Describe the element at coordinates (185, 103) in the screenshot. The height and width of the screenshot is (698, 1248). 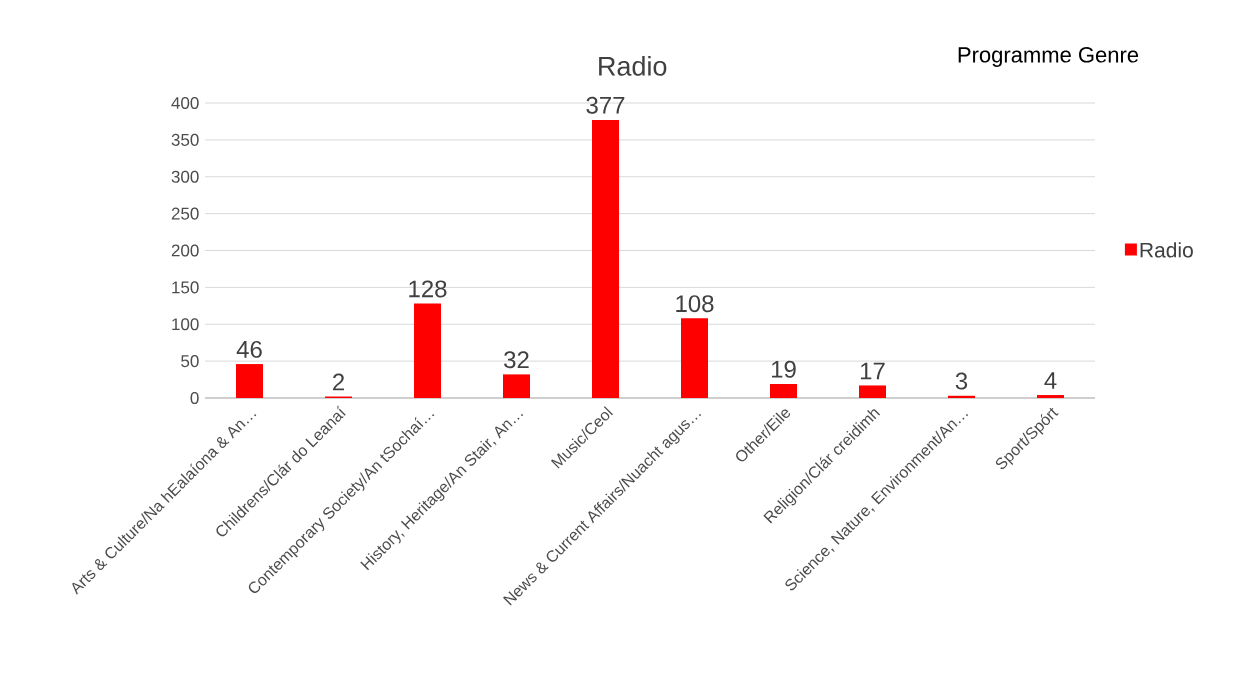
I see `y-tick-label: 400` at that location.